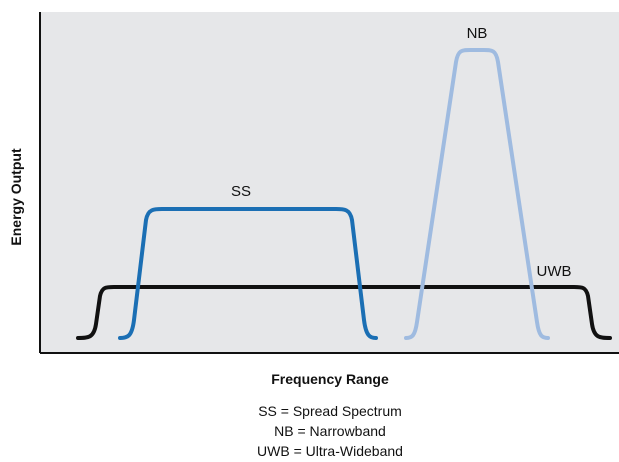 The height and width of the screenshot is (462, 619). What do you see at coordinates (248, 273) in the screenshot?
I see `ss-curve` at bounding box center [248, 273].